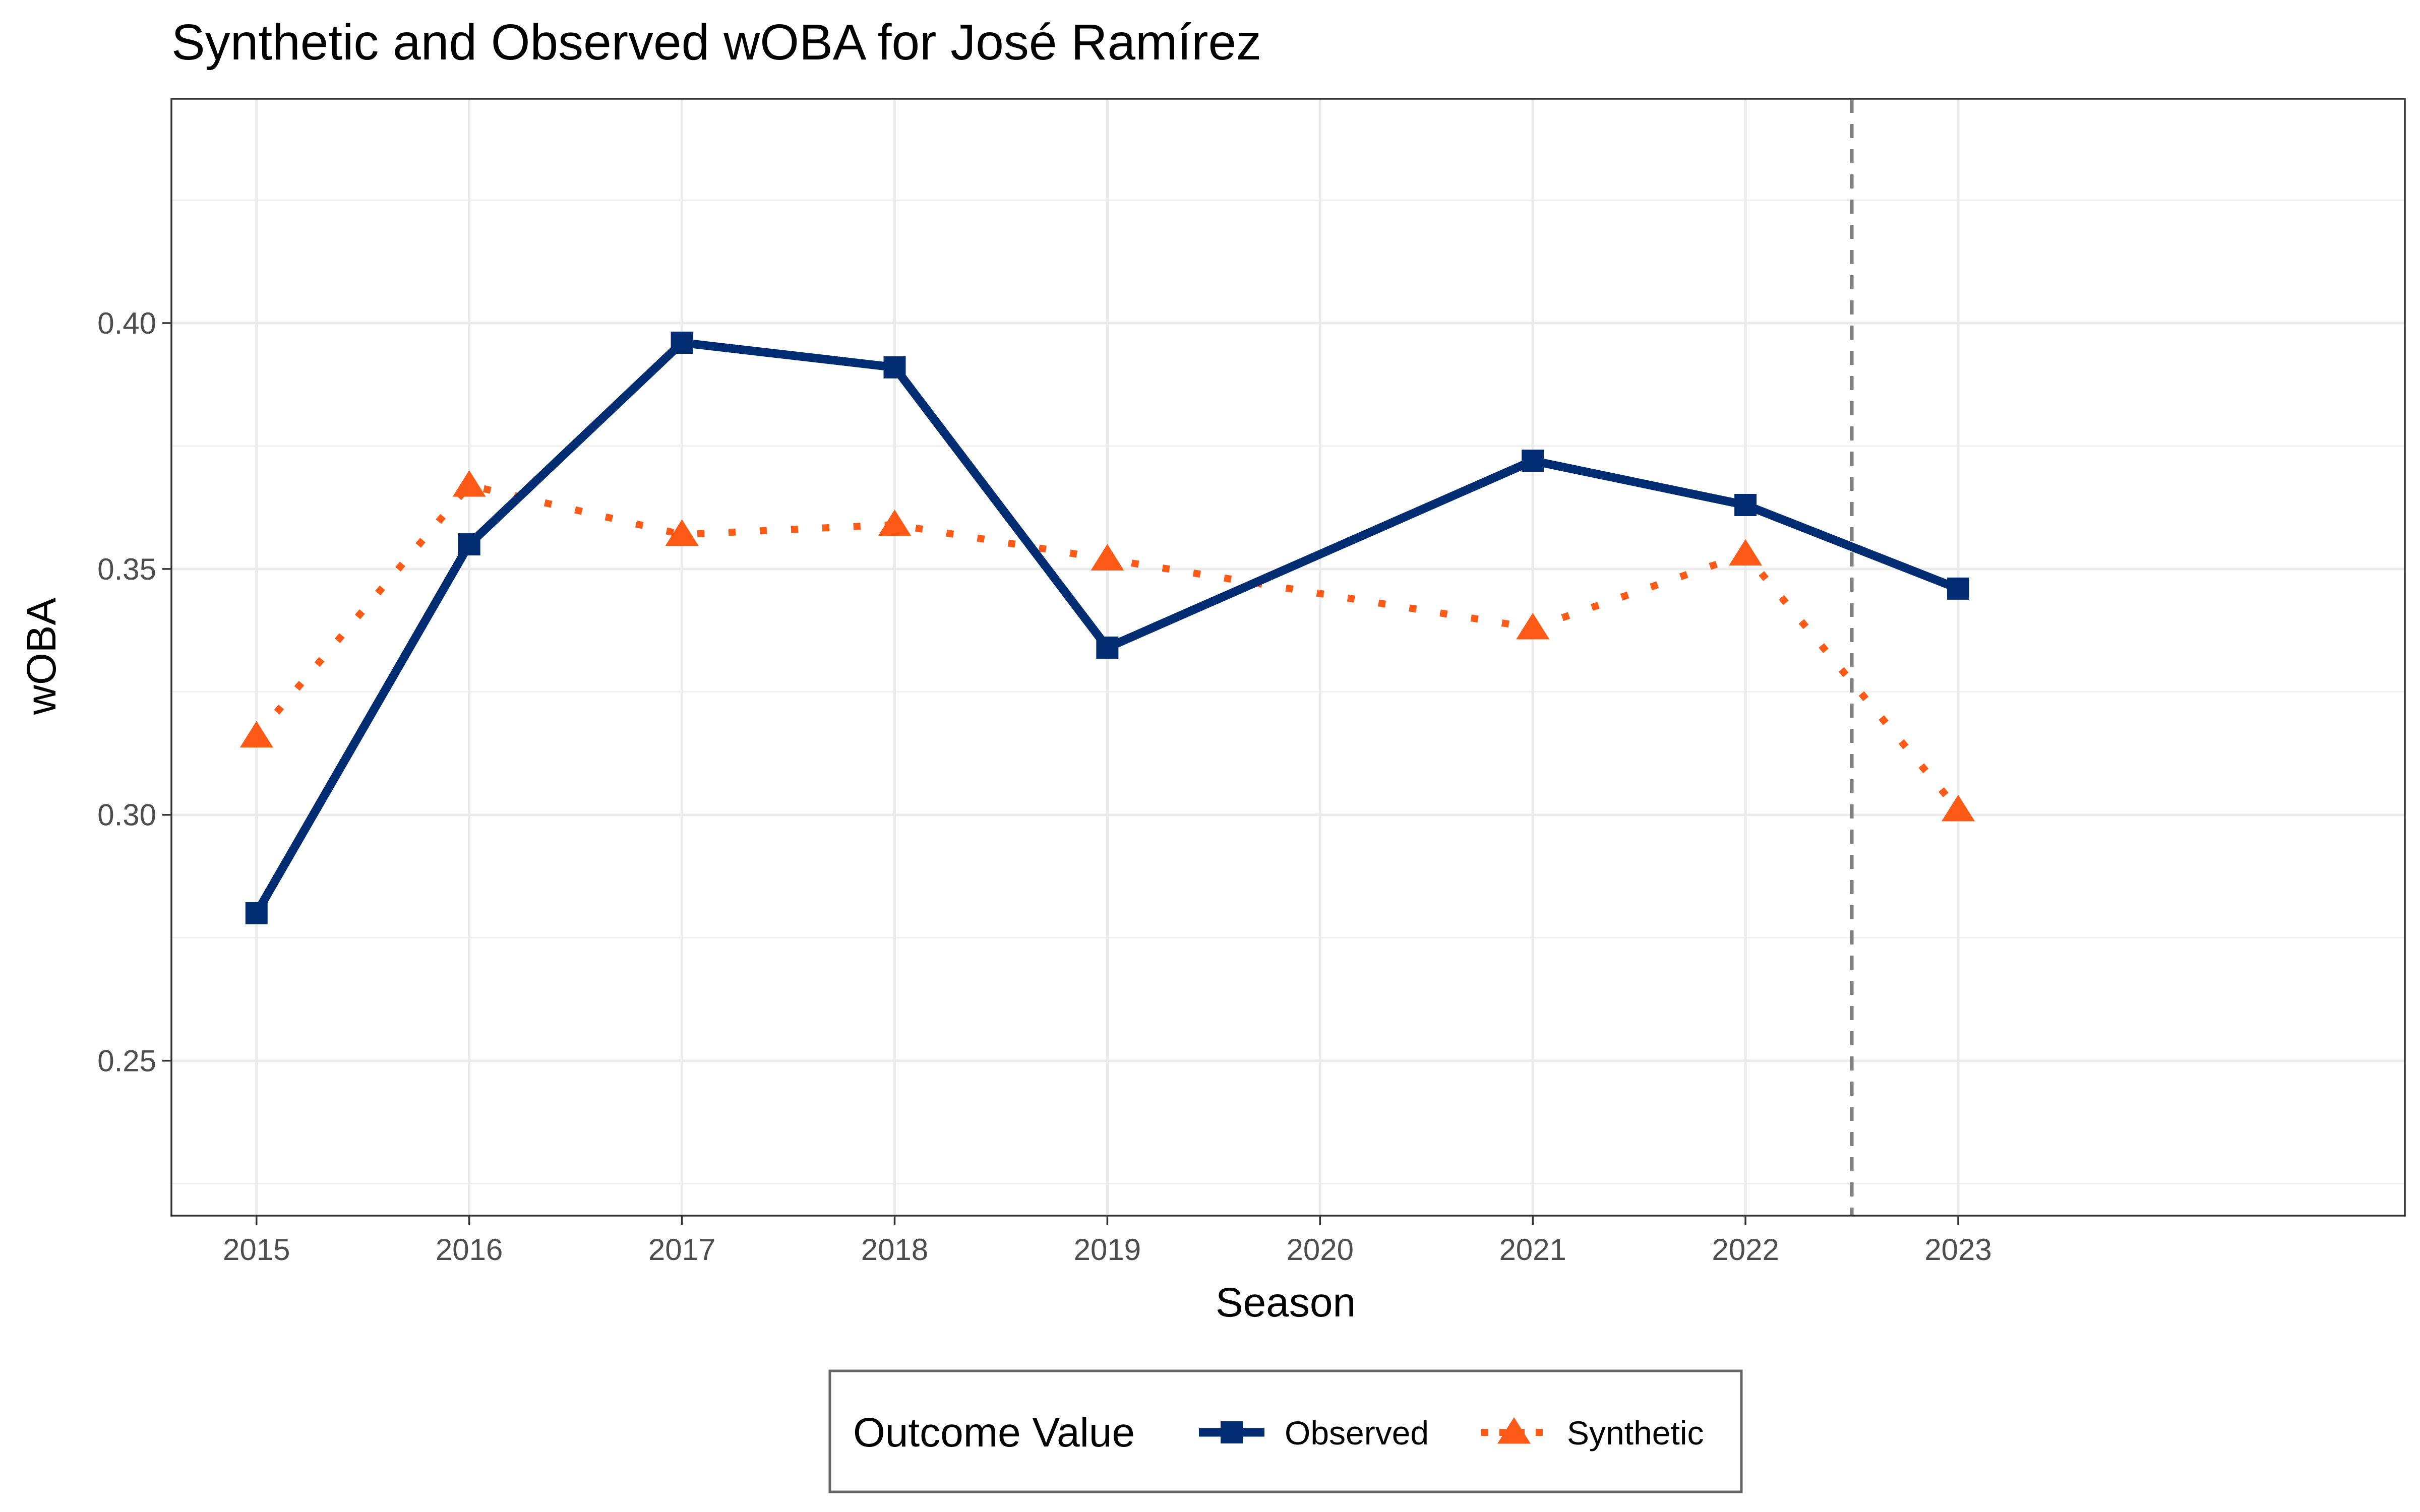 Image resolution: width=2420 pixels, height=1512 pixels. I want to click on x-tick-label: 2020, so click(1320, 1250).